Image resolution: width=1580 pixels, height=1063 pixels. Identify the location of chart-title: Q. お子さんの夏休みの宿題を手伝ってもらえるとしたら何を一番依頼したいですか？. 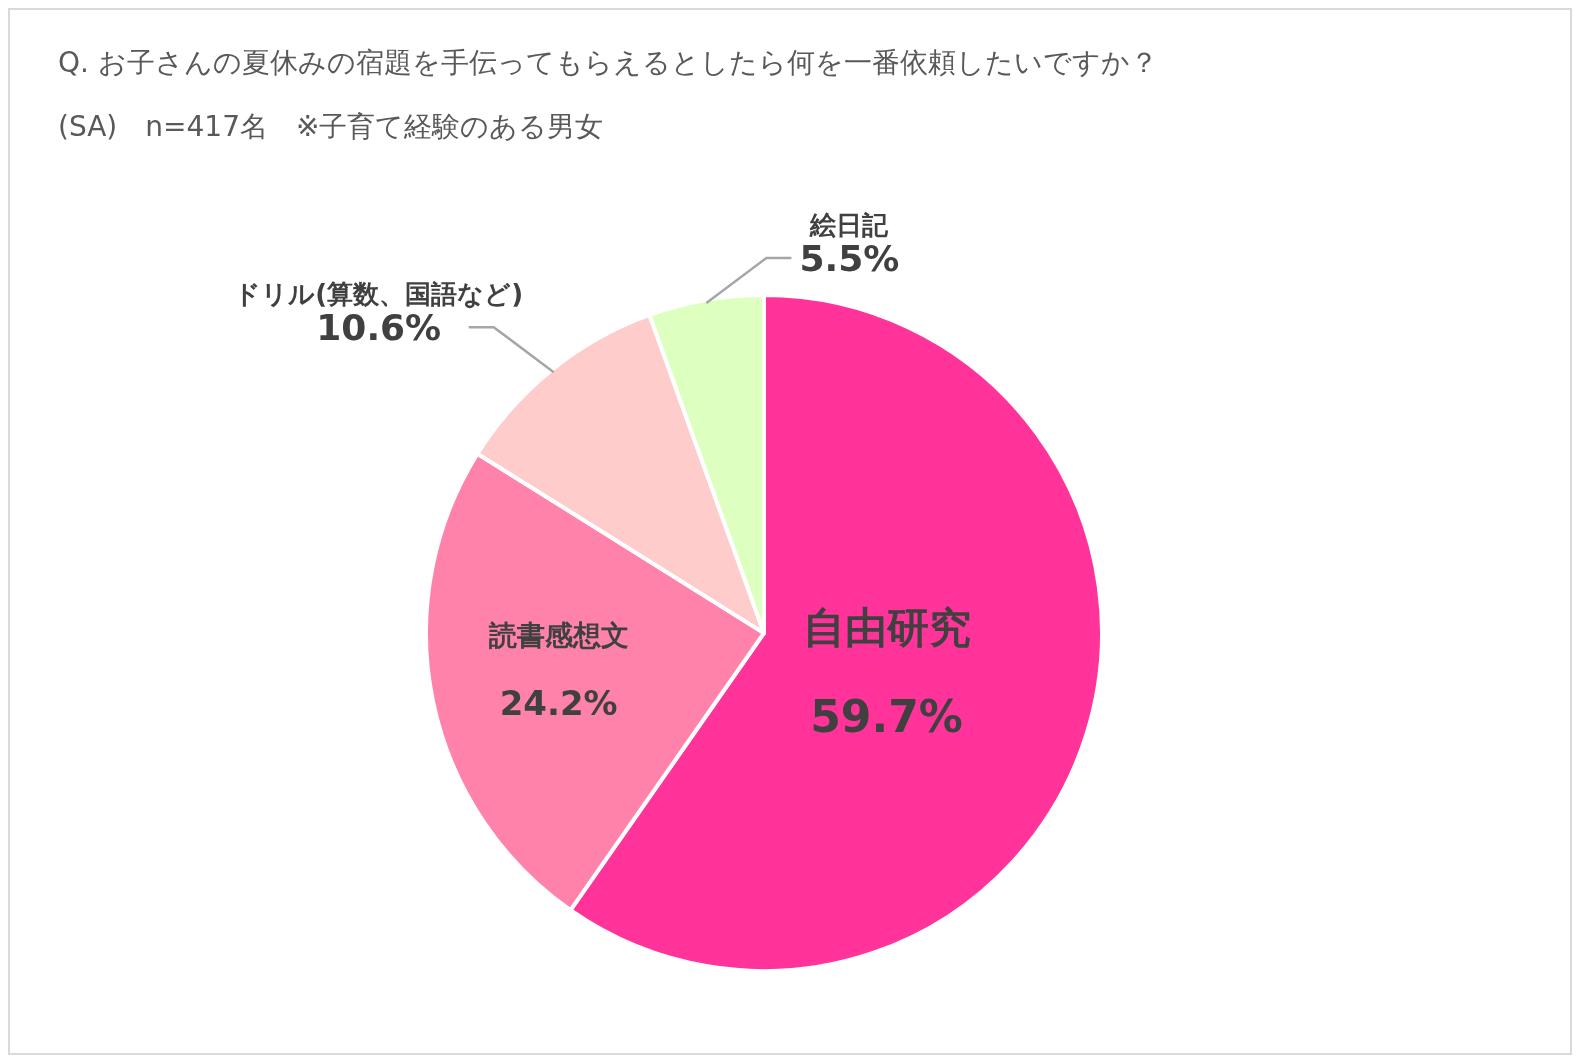
(608, 62).